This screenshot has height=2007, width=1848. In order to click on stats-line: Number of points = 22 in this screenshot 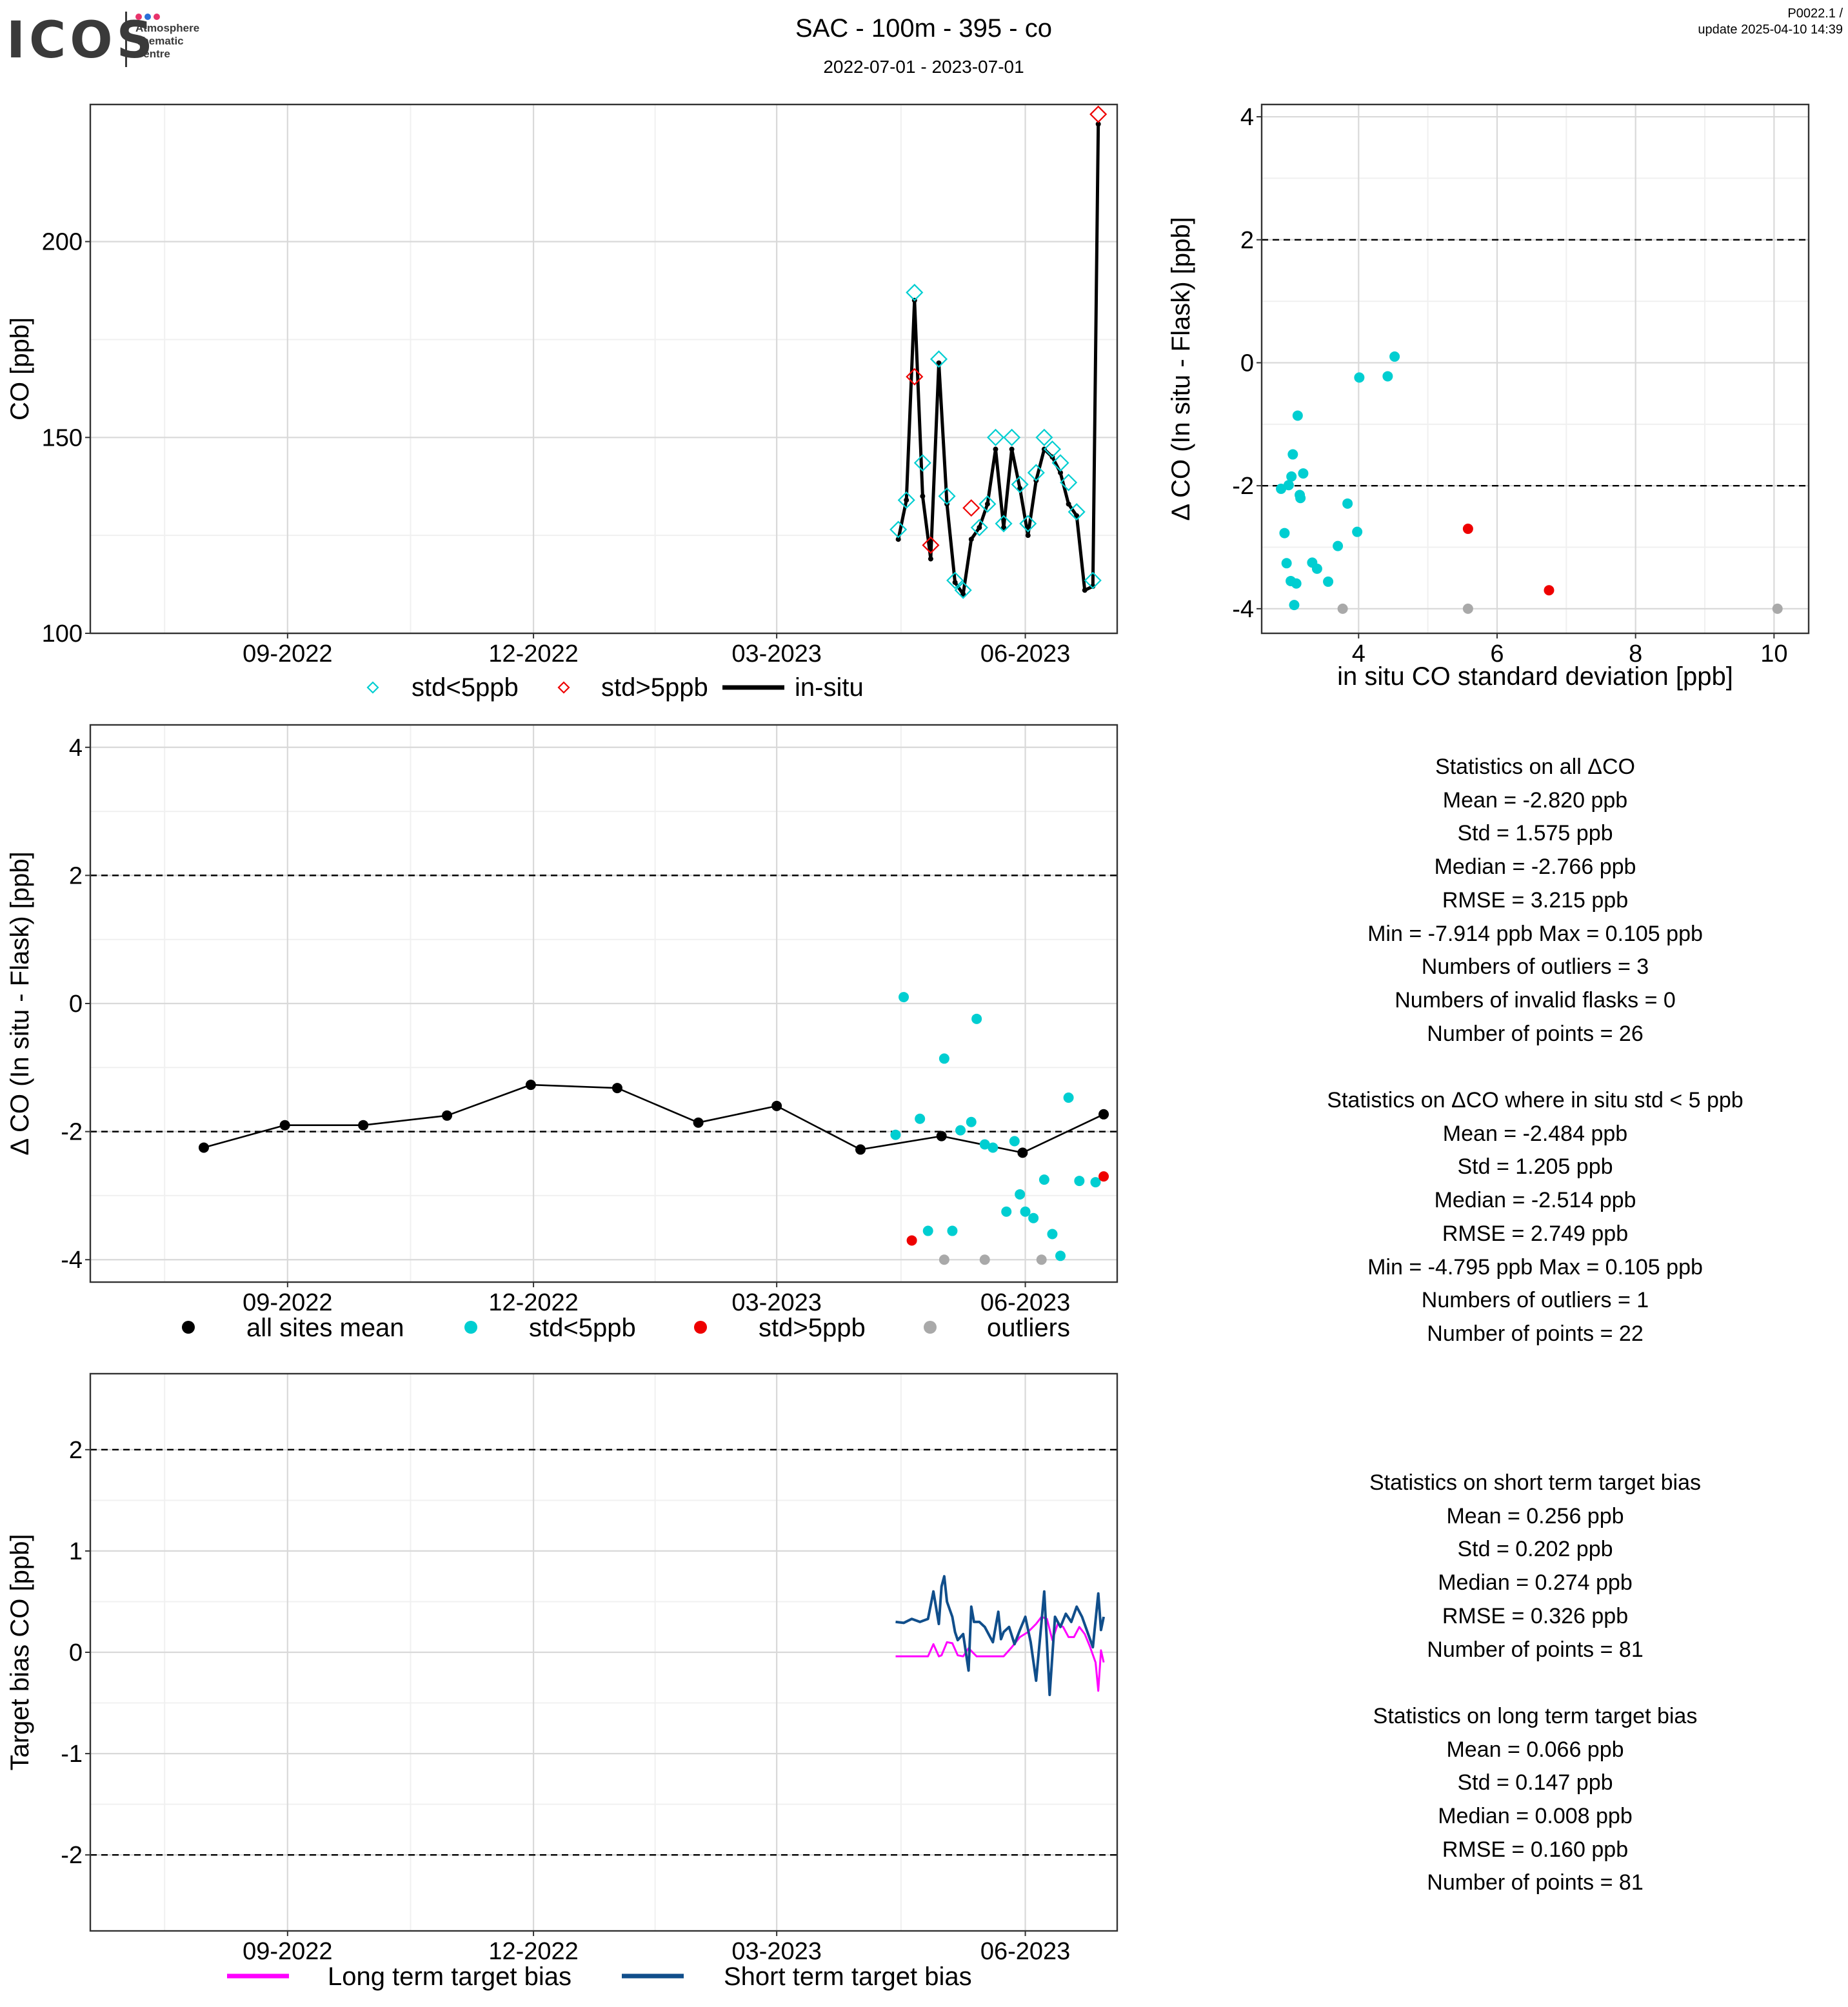, I will do `click(1535, 1333)`.